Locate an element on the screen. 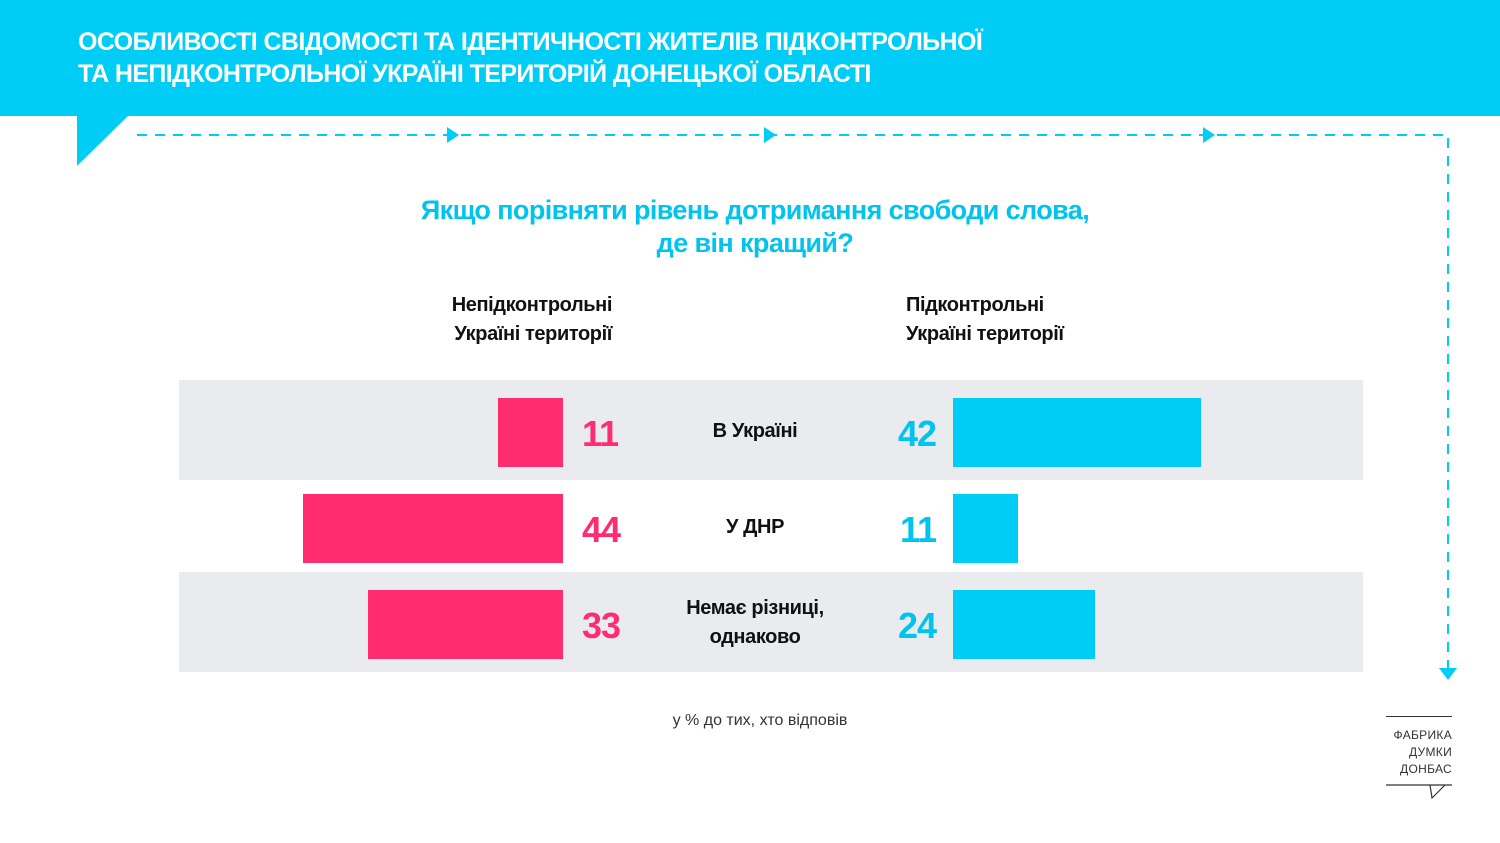 The image size is (1500, 843). left-group-label-line-2: Україні території is located at coordinates (533, 334).